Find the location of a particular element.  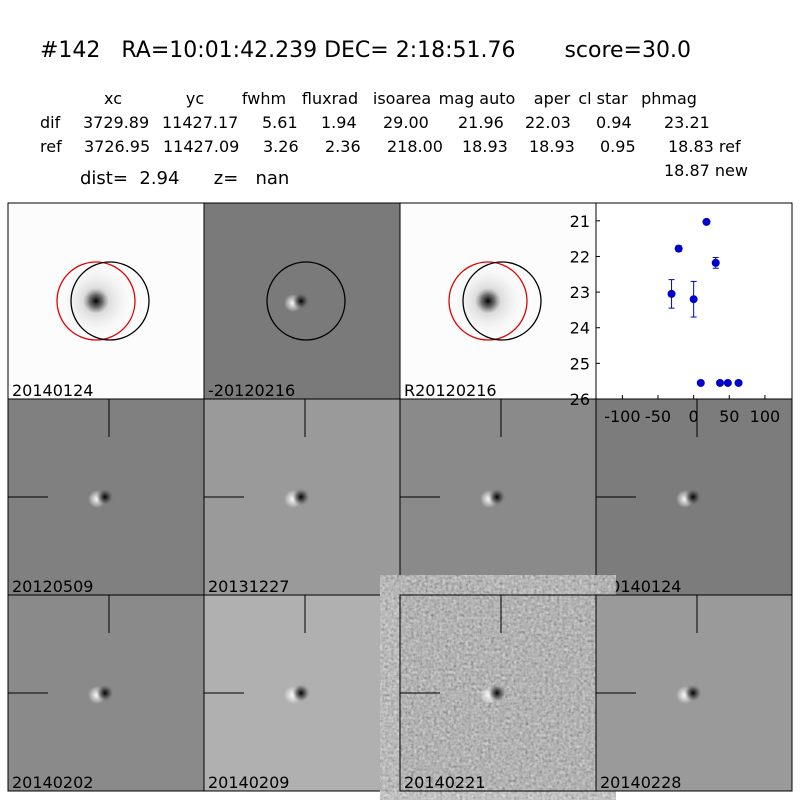

cutout: 20140209 is located at coordinates (302, 693).